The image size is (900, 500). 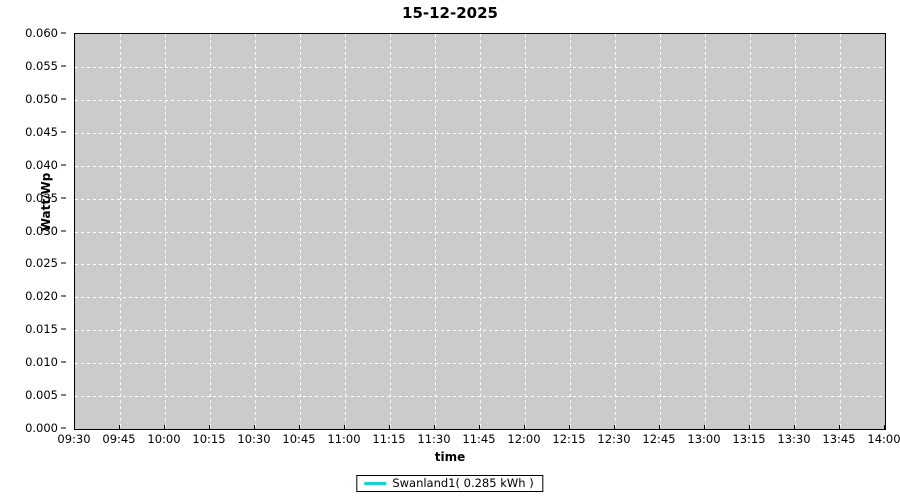 I want to click on y-tick-label: 0.035, so click(x=41, y=197).